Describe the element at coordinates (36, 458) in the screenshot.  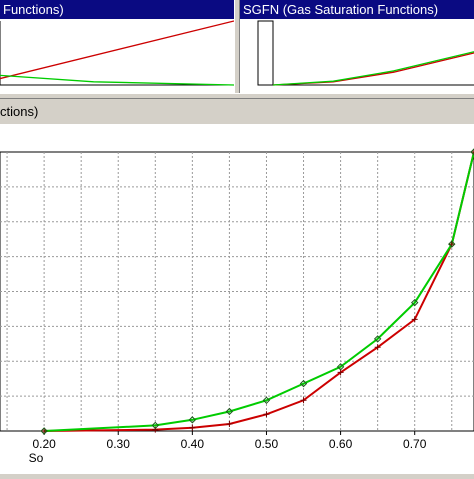
I see `x-axis-label: So` at that location.